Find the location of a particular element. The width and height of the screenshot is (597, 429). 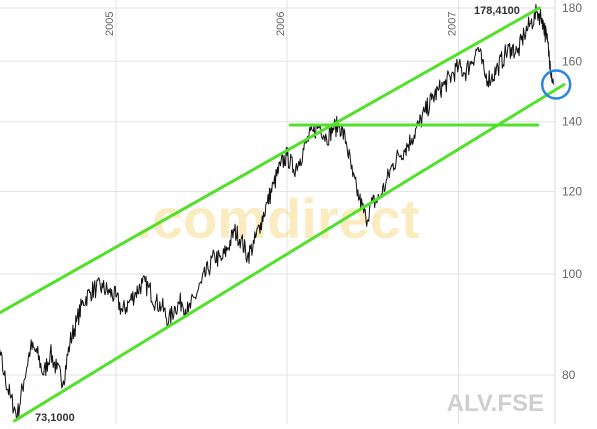

y-tick-label: 140 is located at coordinates (572, 122).